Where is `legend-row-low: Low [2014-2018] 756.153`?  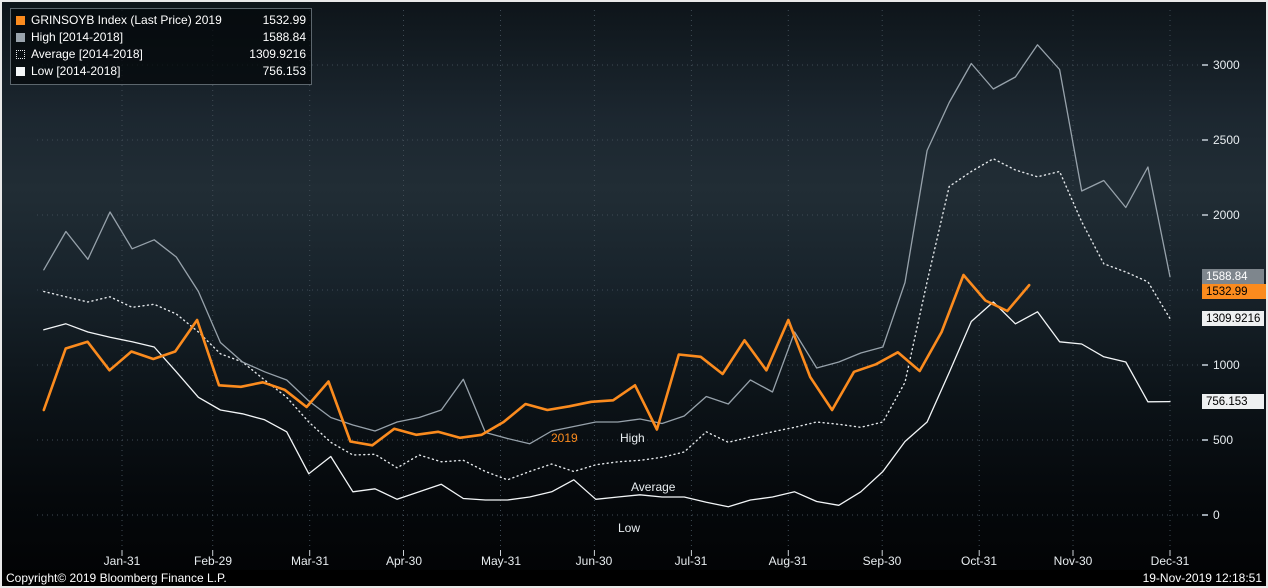 legend-row-low: Low [2014-2018] 756.153 is located at coordinates (161, 71).